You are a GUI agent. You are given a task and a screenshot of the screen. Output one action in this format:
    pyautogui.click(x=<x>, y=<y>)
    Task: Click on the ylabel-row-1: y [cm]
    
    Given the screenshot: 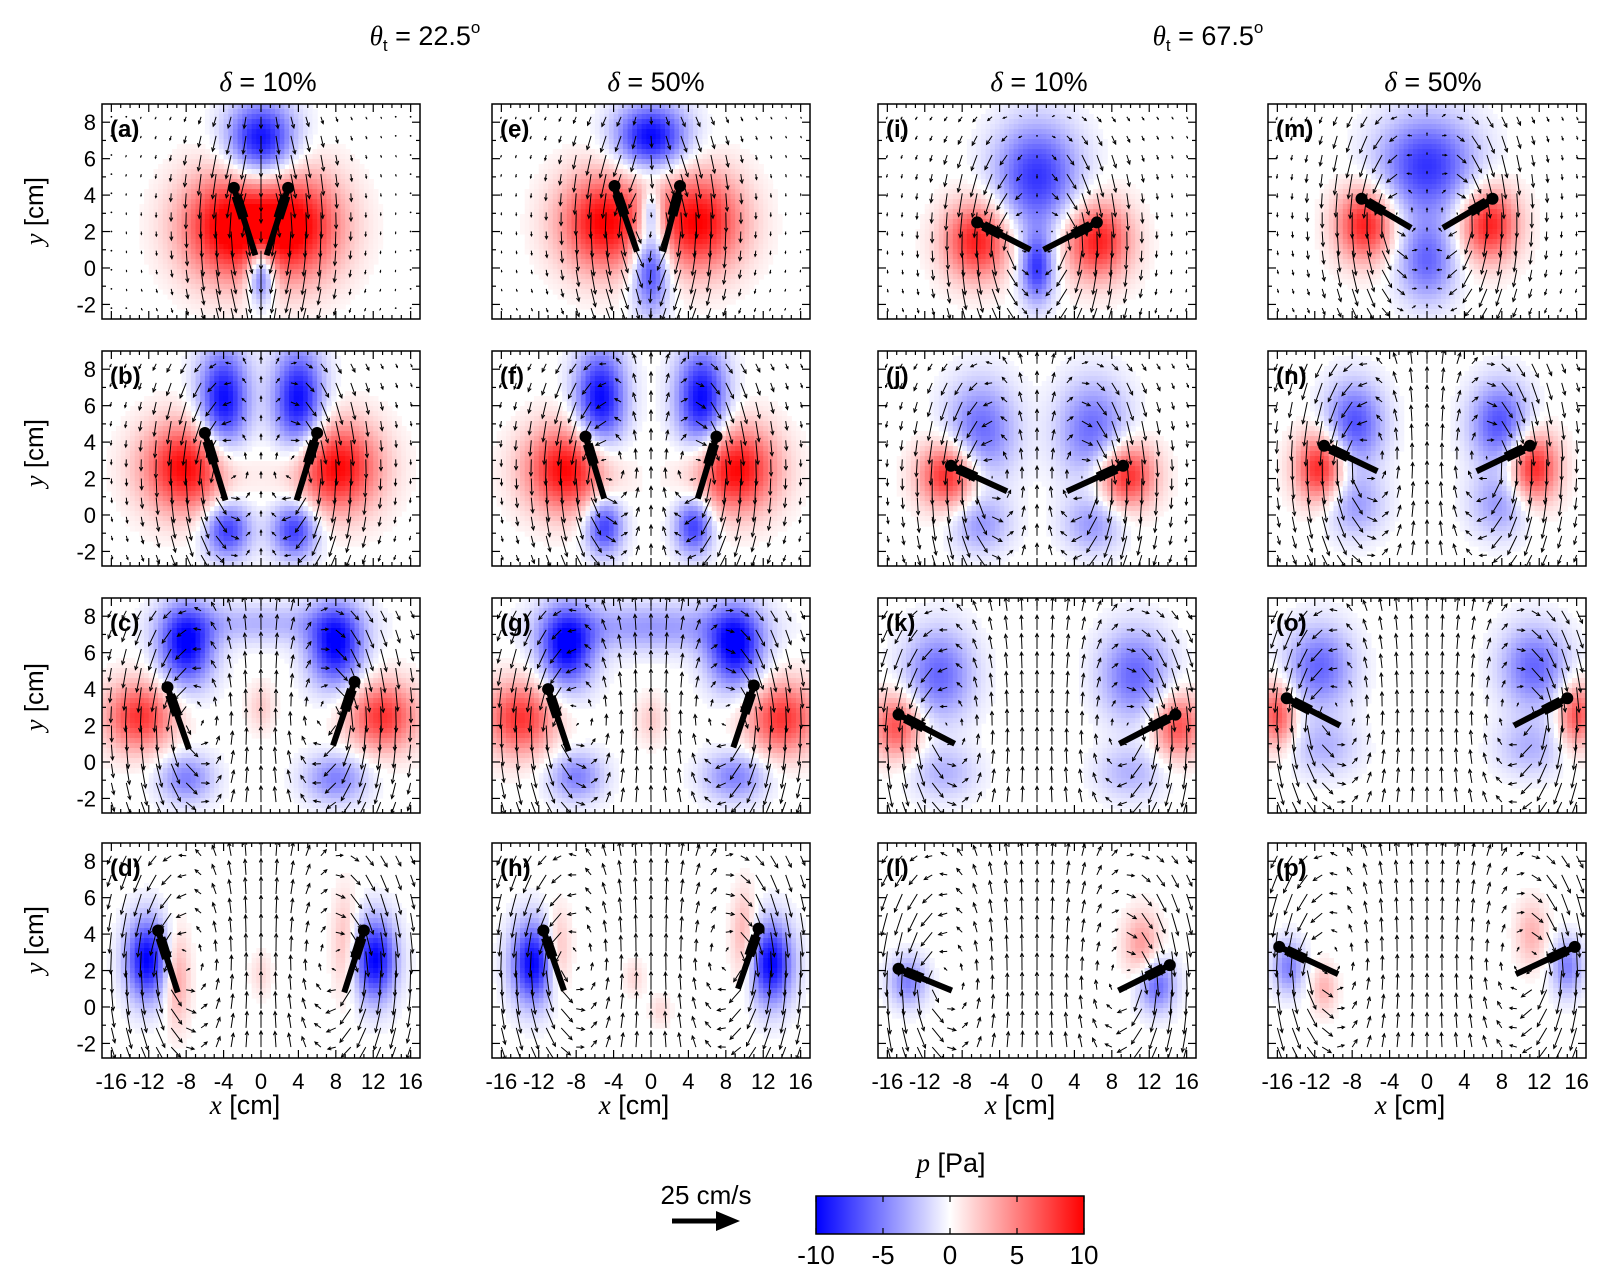 What is the action you would take?
    pyautogui.click(x=34, y=212)
    